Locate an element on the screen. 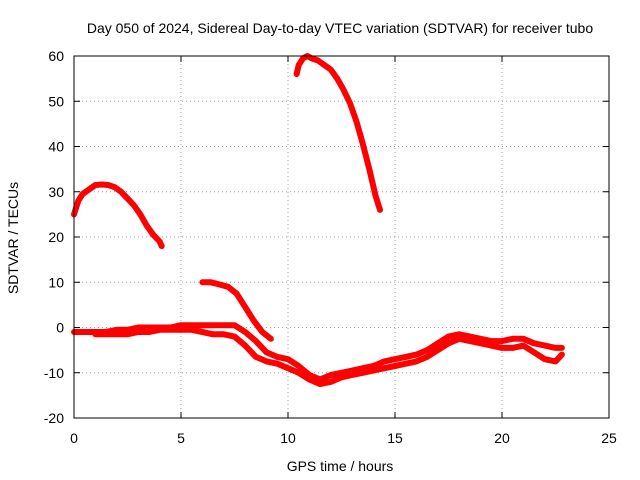 This screenshot has width=640, height=480. x-tick-label: 25 is located at coordinates (609, 438).